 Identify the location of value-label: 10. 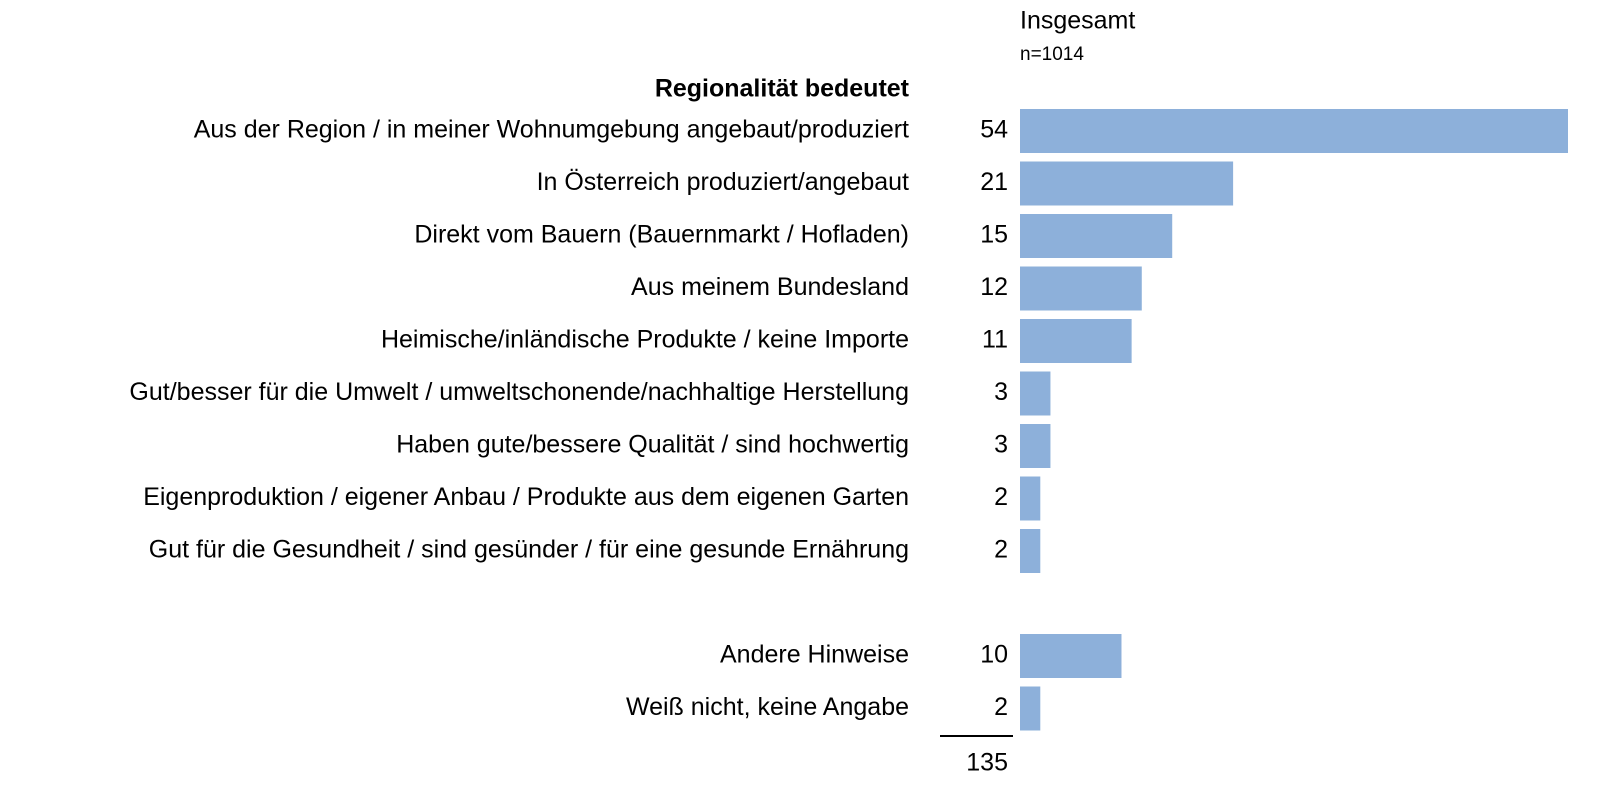
(994, 655).